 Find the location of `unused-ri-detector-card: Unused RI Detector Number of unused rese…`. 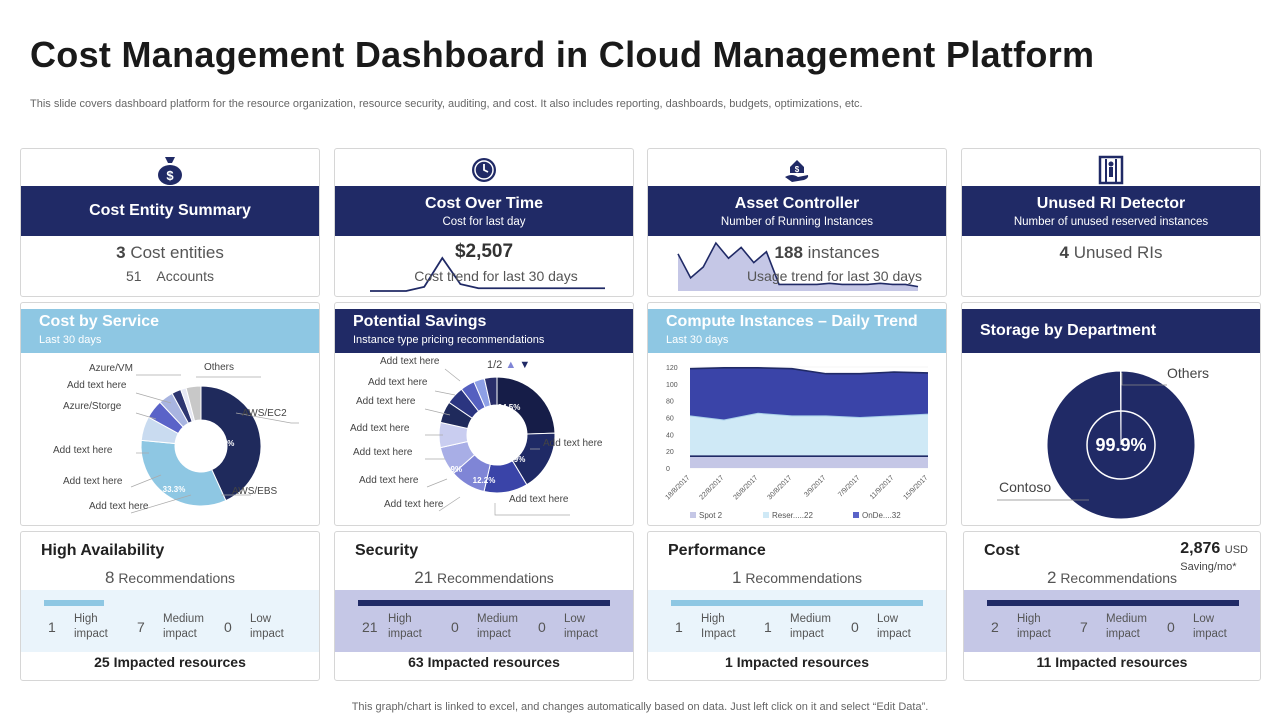

unused-ri-detector-card: Unused RI Detector Number of unused rese… is located at coordinates (1111, 222).